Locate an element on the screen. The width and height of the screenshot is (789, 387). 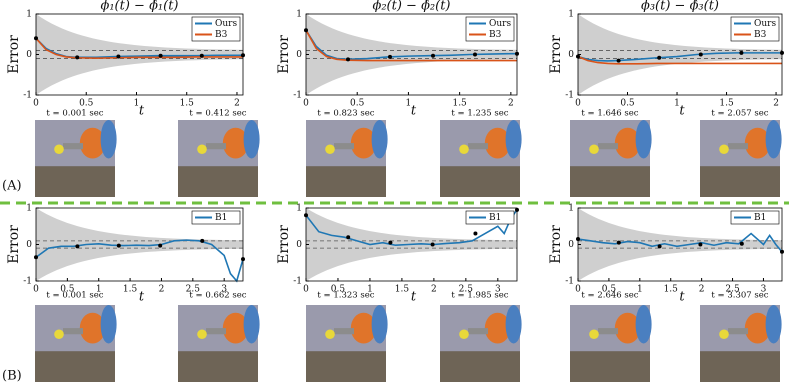
frame-time: t = 2.646 sec is located at coordinates (609, 296).